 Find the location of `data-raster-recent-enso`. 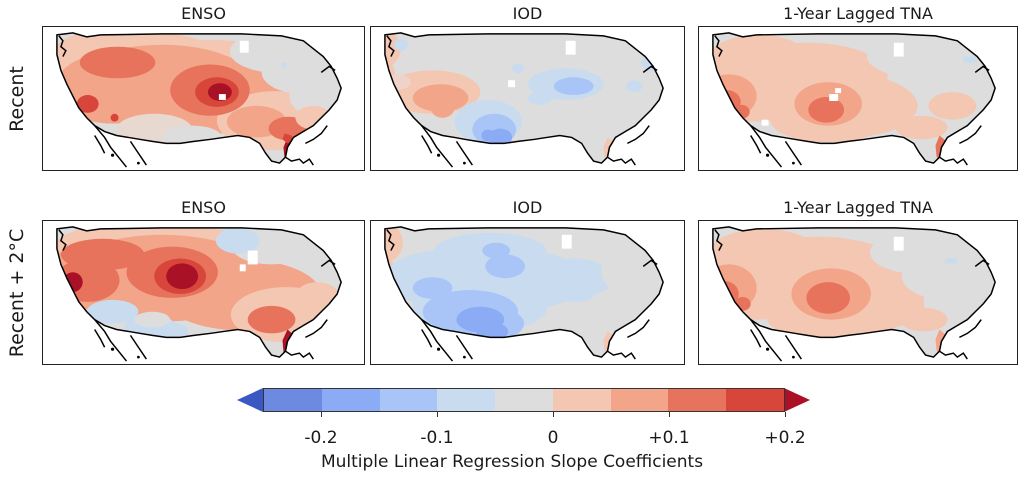

data-raster-recent-enso is located at coordinates (199, 98).